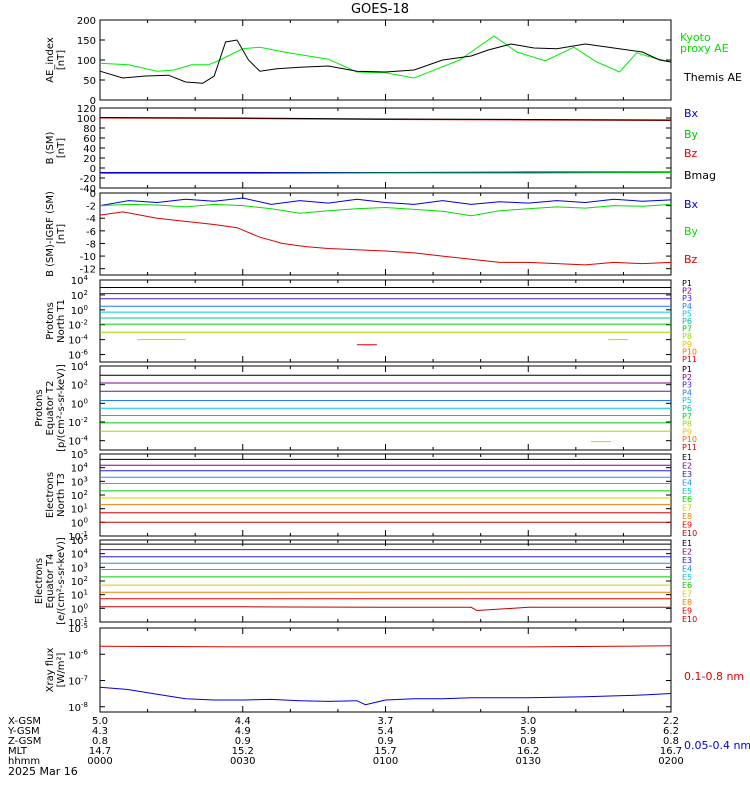 The width and height of the screenshot is (750, 800). I want to click on y-tick-label: -20, so click(88, 179).